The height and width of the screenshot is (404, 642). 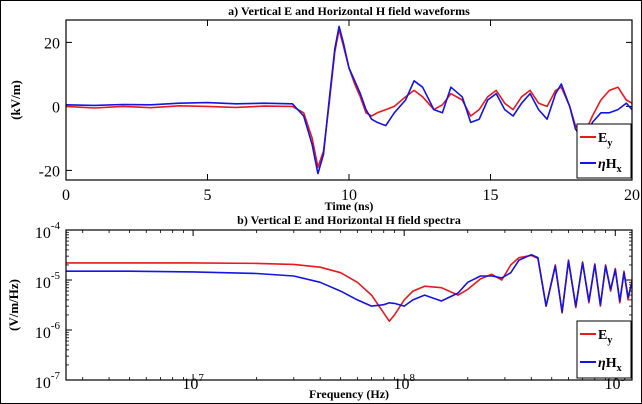 I want to click on y-tick-label-a: -20, so click(x=49, y=171).